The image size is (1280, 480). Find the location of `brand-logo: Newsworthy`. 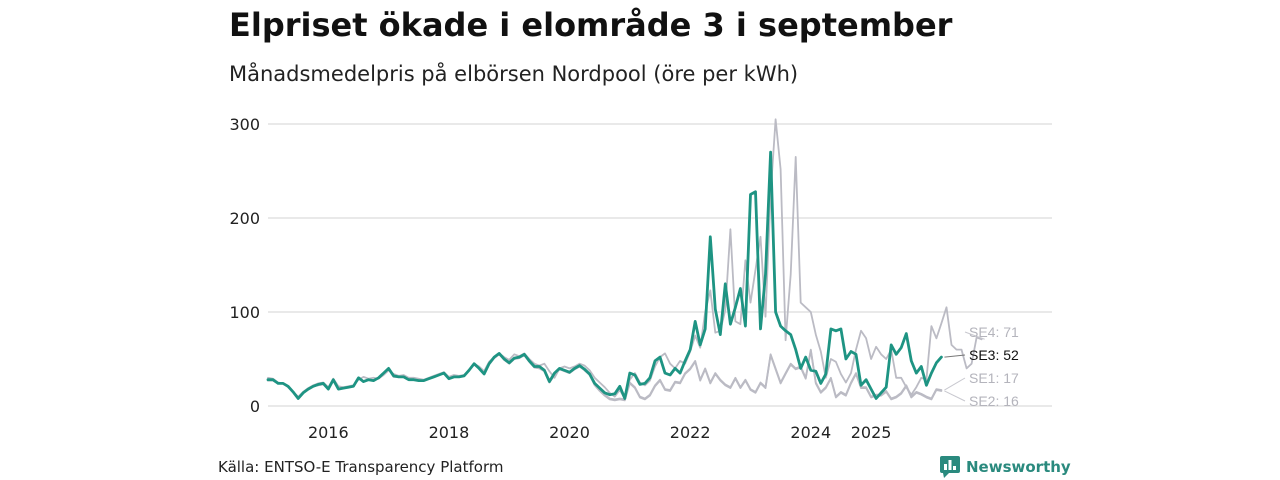

brand-logo: Newsworthy is located at coordinates (1005, 467).